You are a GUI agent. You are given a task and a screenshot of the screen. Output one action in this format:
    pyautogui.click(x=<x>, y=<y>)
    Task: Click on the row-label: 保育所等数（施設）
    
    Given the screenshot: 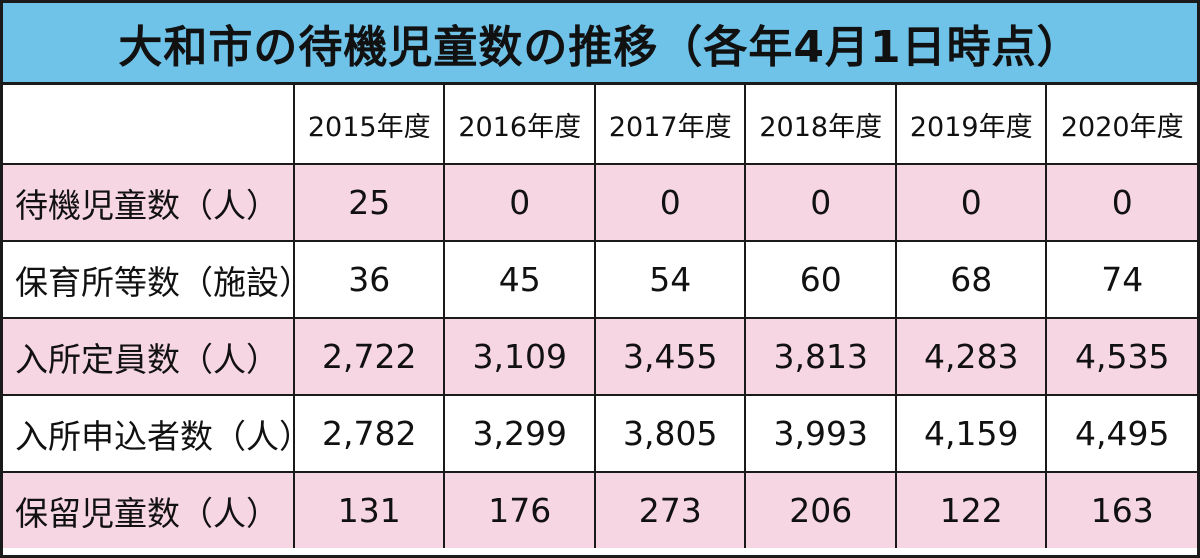 What is the action you would take?
    pyautogui.click(x=149, y=279)
    